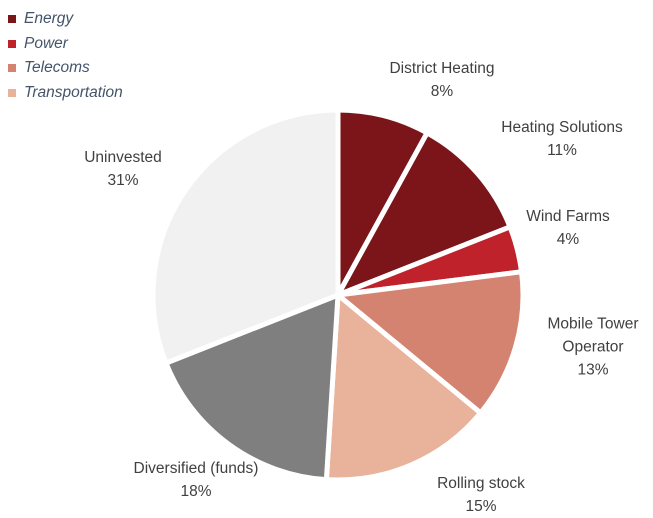 Image resolution: width=653 pixels, height=518 pixels. I want to click on slice-value: 4%, so click(568, 239).